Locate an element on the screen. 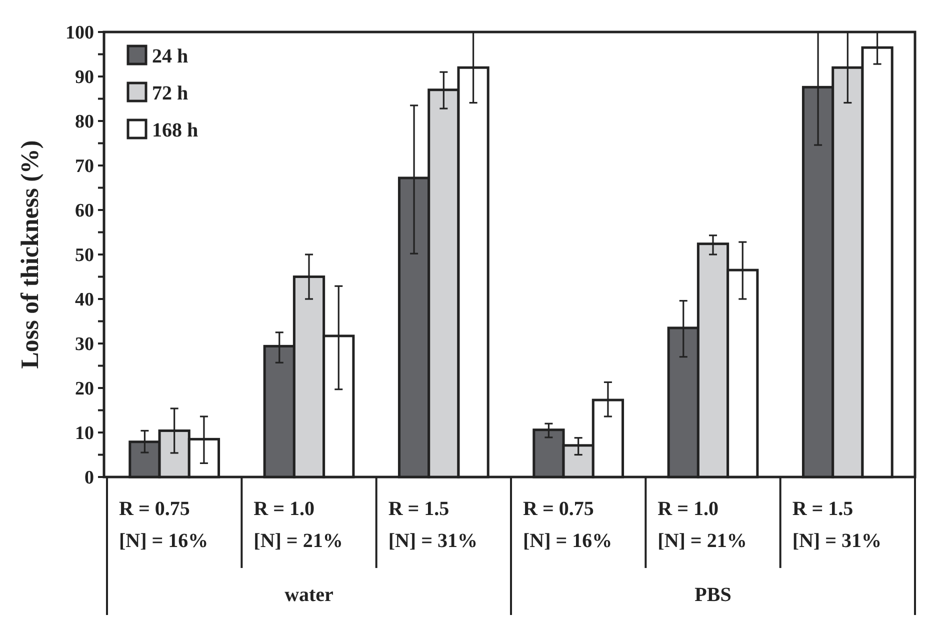 Image resolution: width=926 pixels, height=629 pixels. text: water is located at coordinates (309, 595).